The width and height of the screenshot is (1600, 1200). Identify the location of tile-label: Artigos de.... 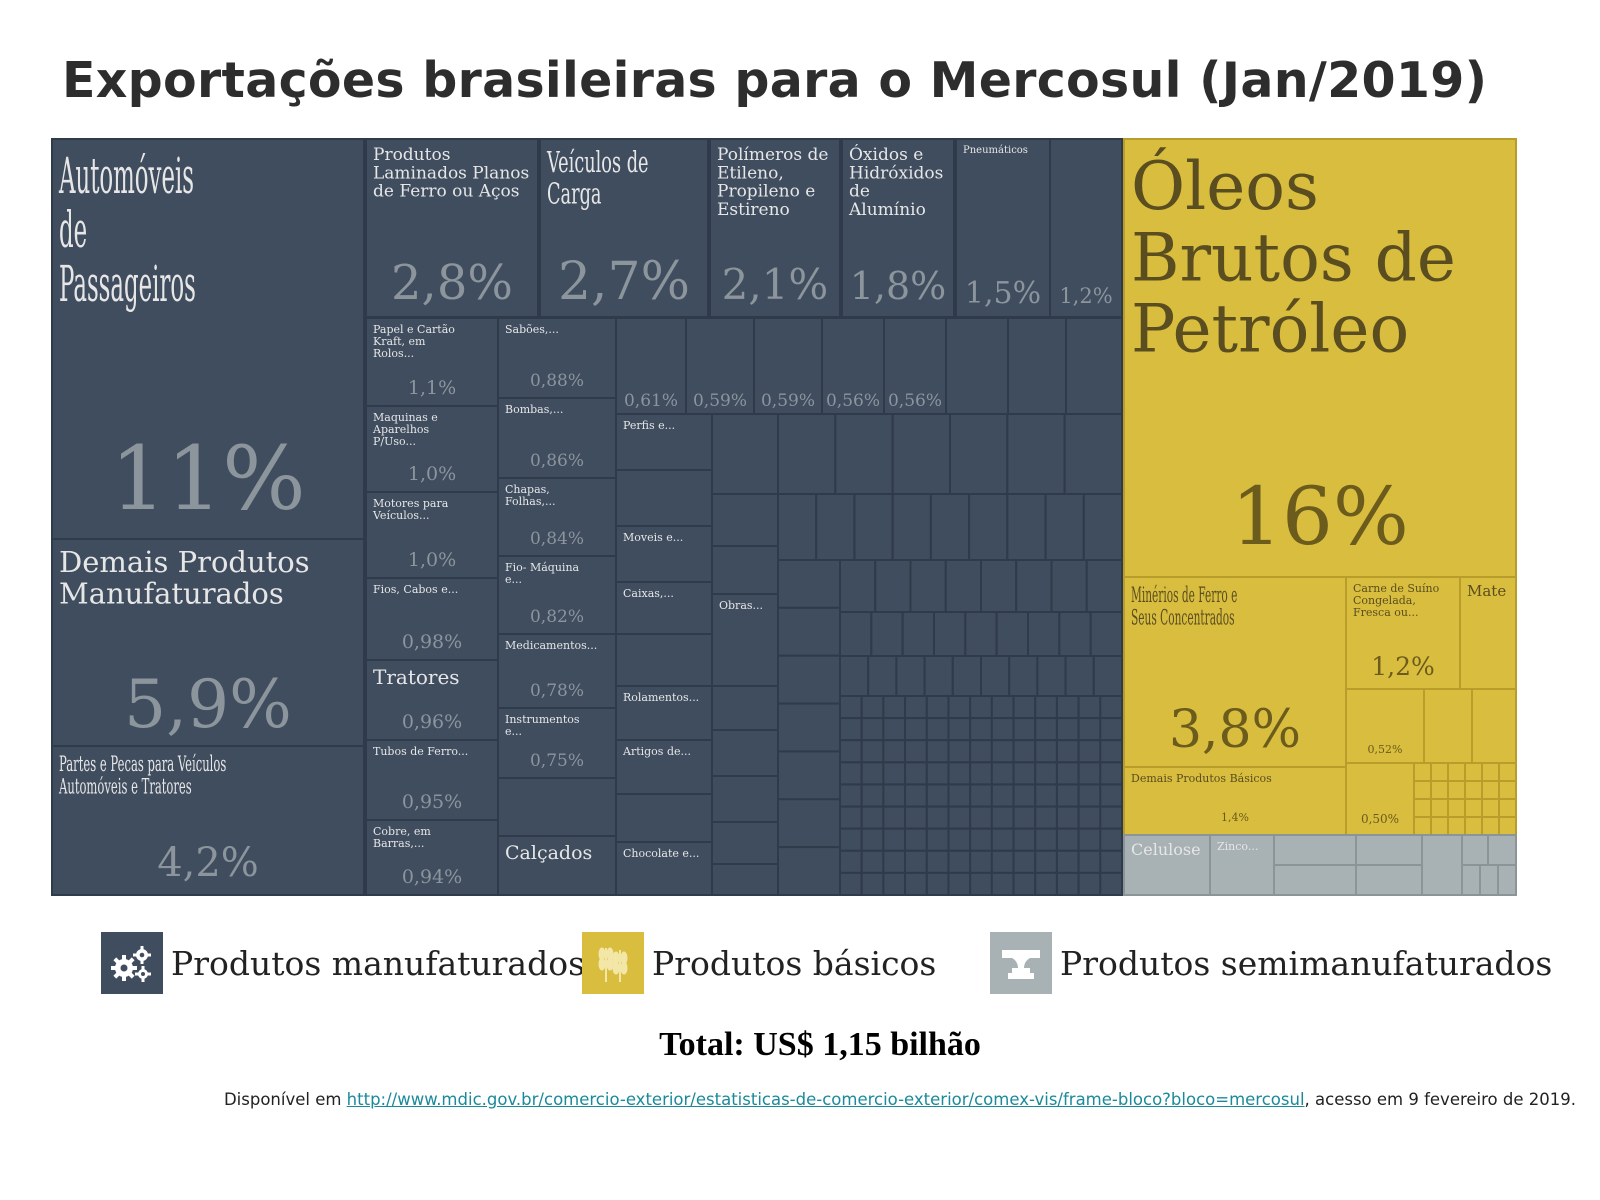
(656, 751).